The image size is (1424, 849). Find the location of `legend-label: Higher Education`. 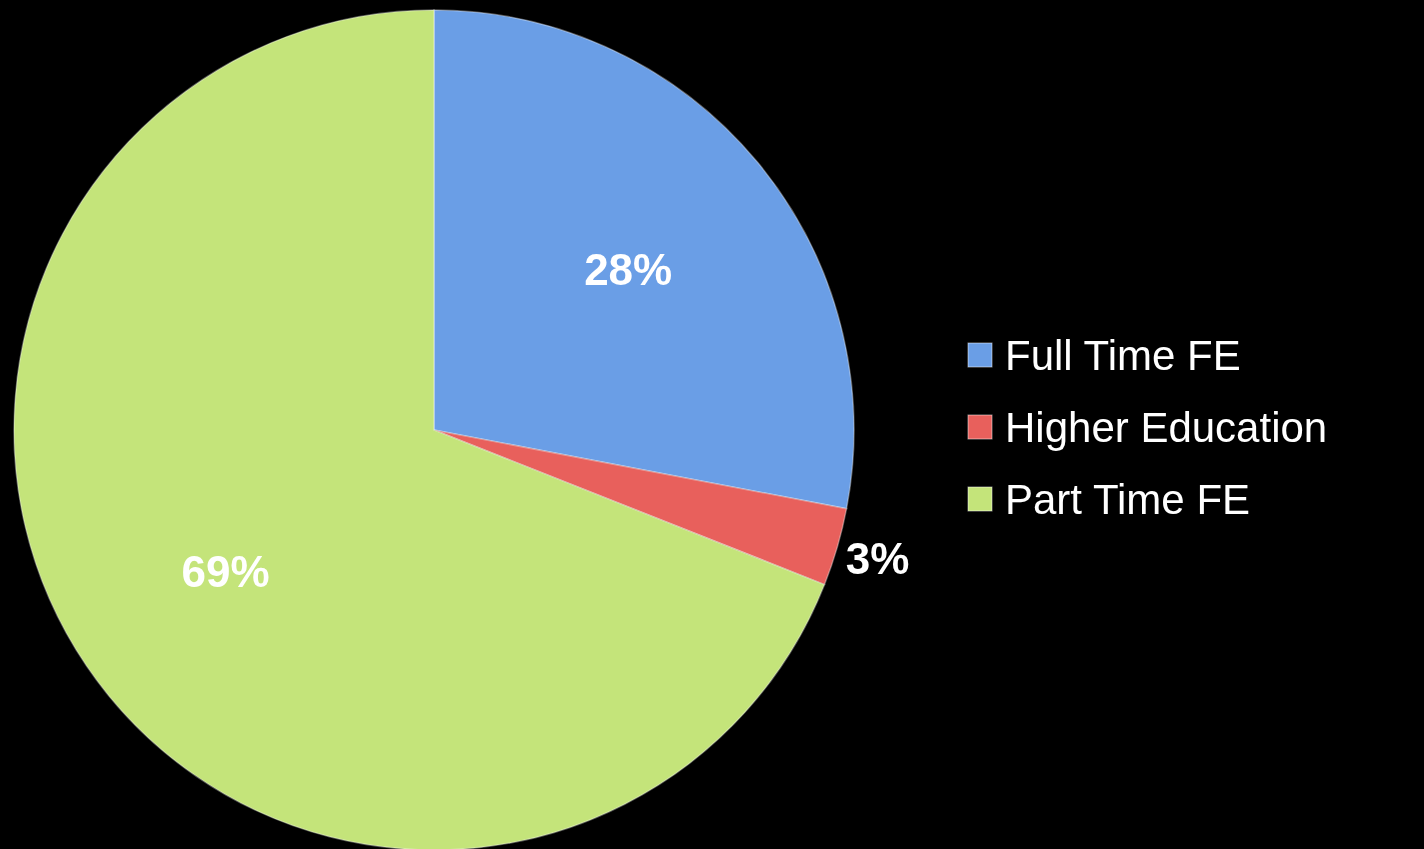

legend-label: Higher Education is located at coordinates (1166, 427).